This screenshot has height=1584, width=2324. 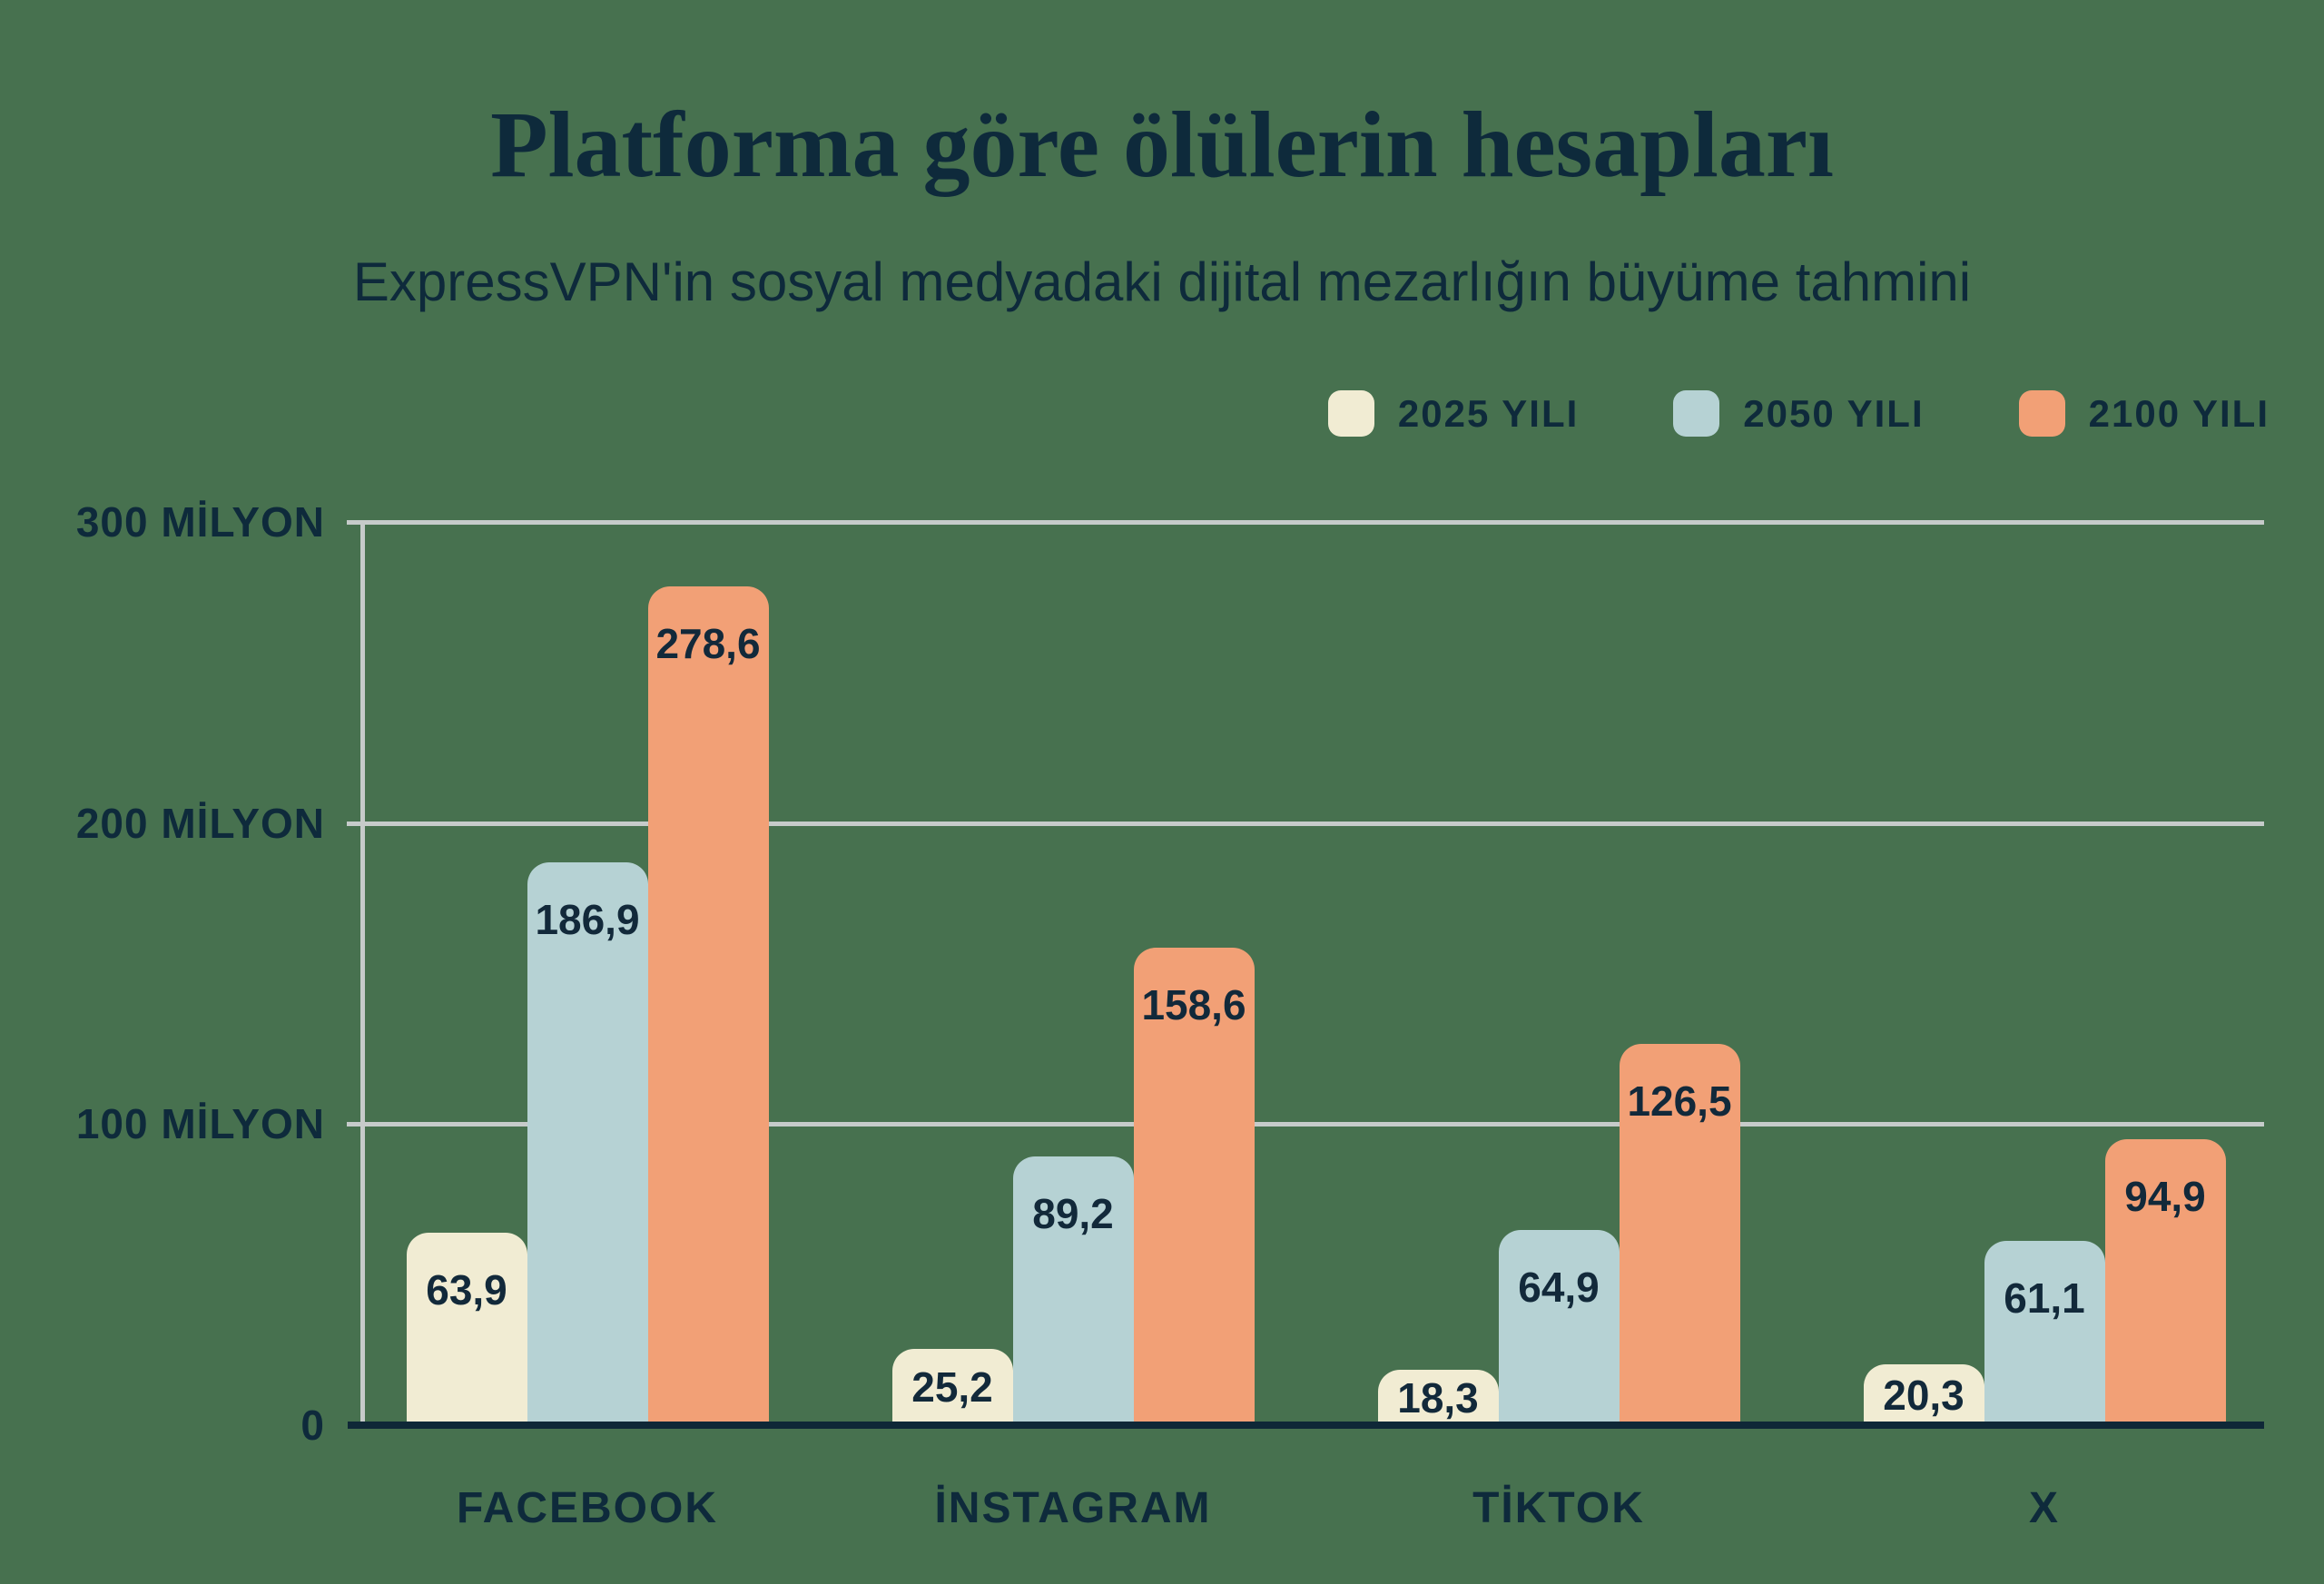 I want to click on y-axis-label-100: 100 MİLYON, so click(x=200, y=1124).